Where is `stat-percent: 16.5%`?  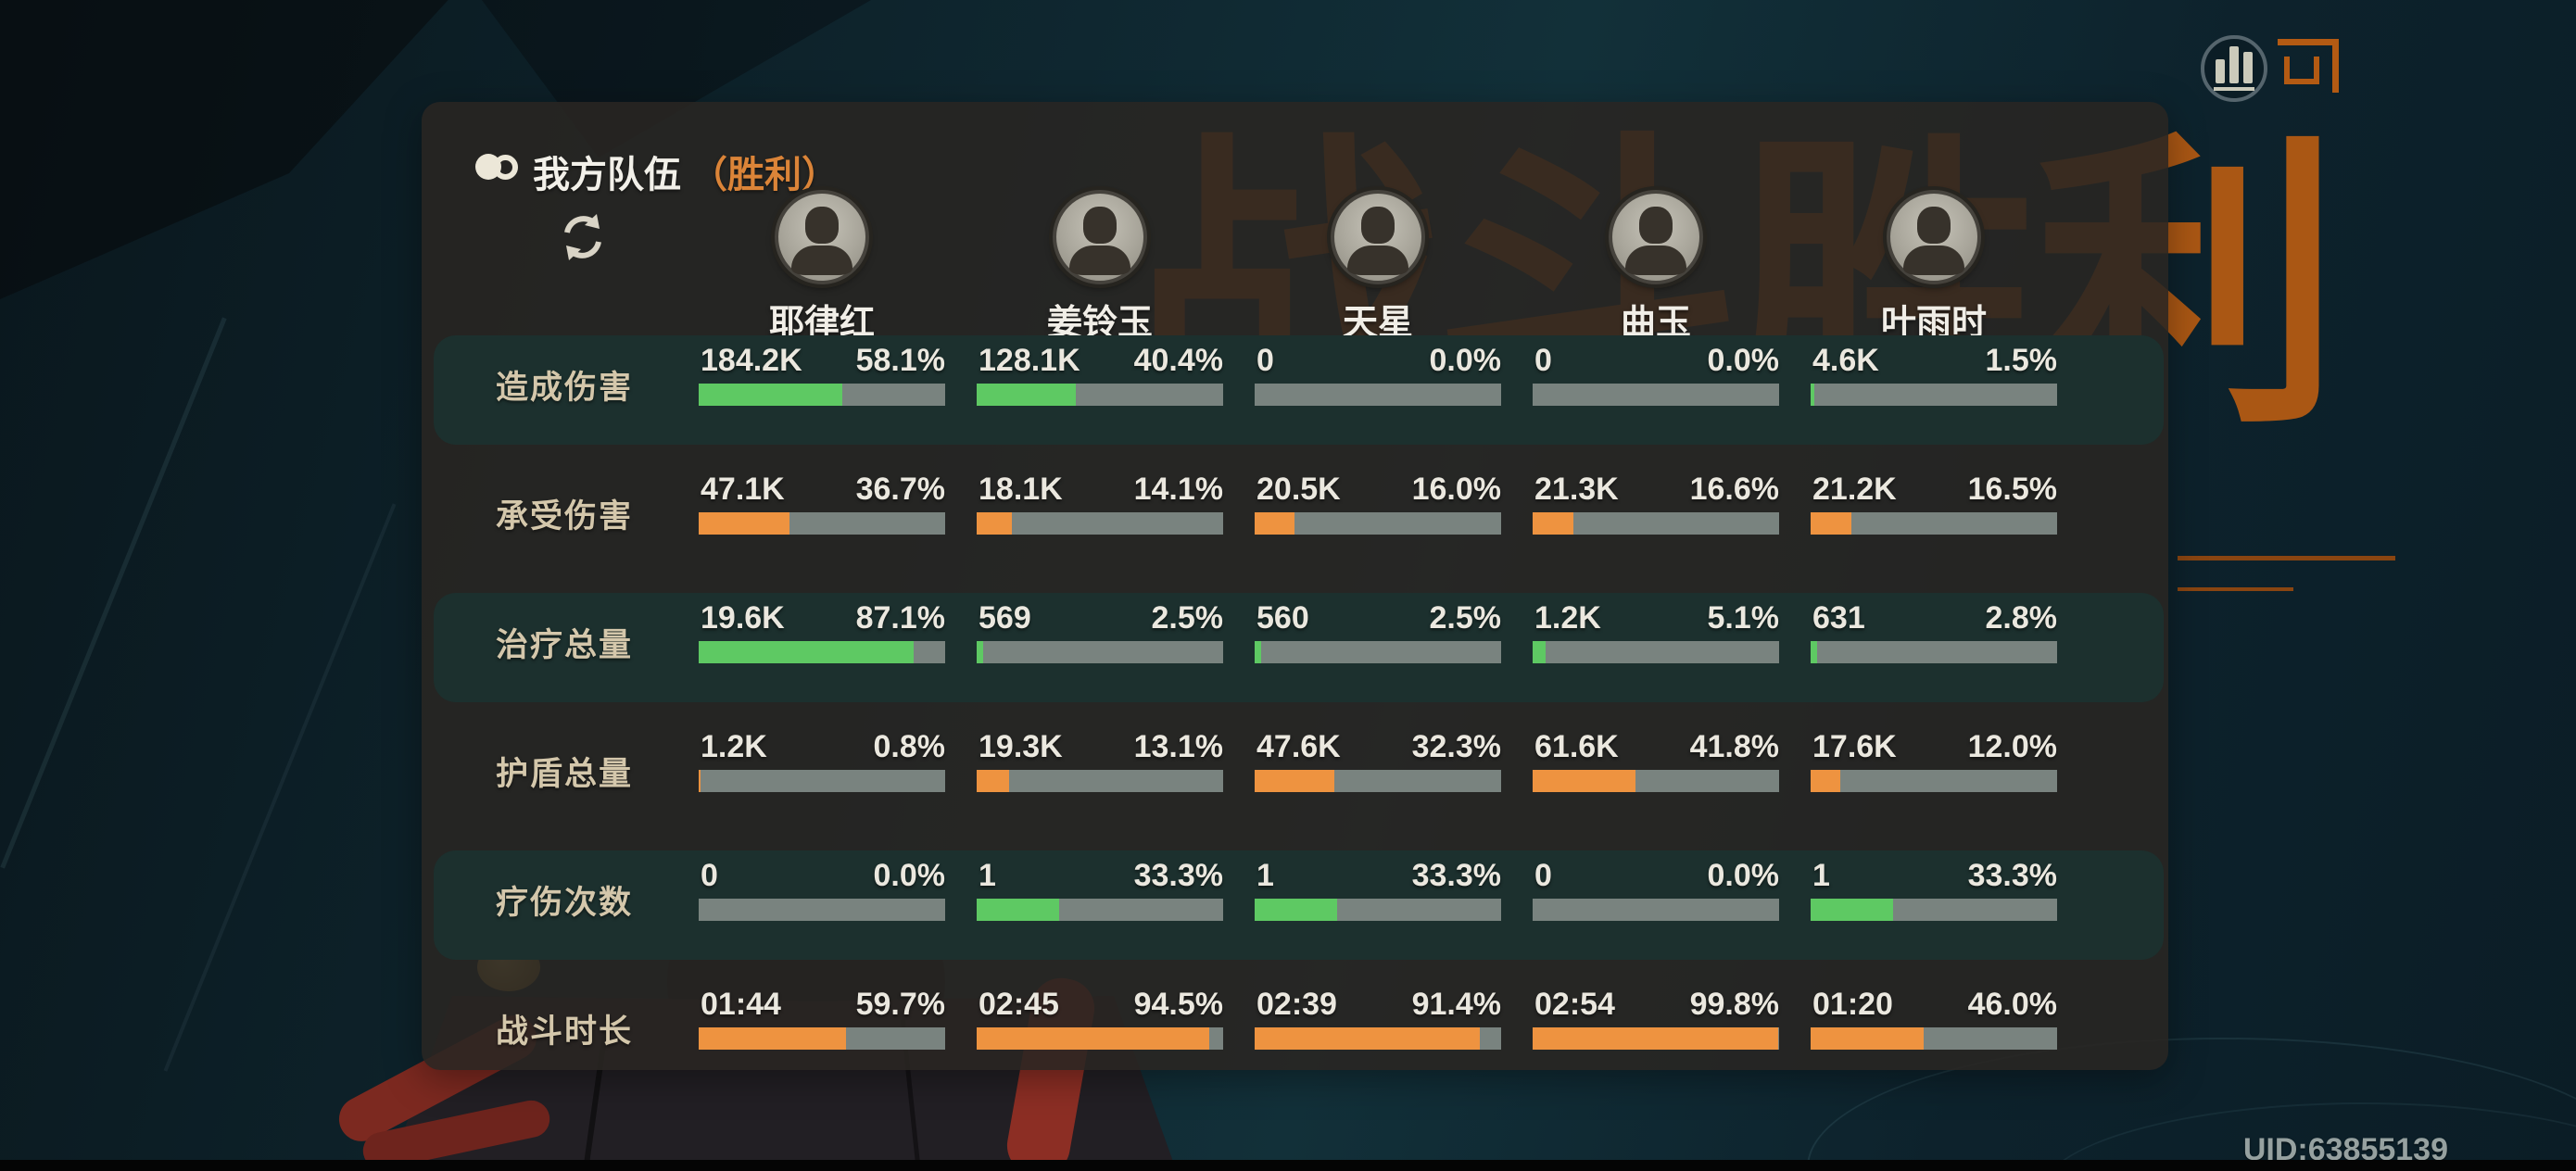
stat-percent: 16.5% is located at coordinates (2012, 490).